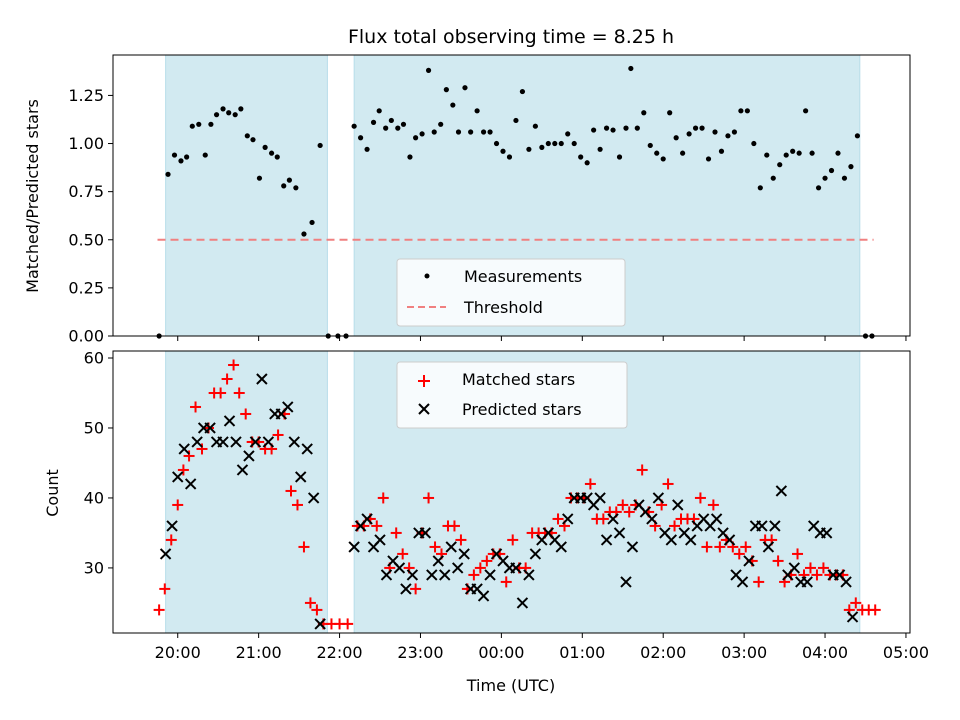 This screenshot has height=720, width=960. Describe the element at coordinates (178, 652) in the screenshot. I see `x-tick-label: 20:00` at that location.